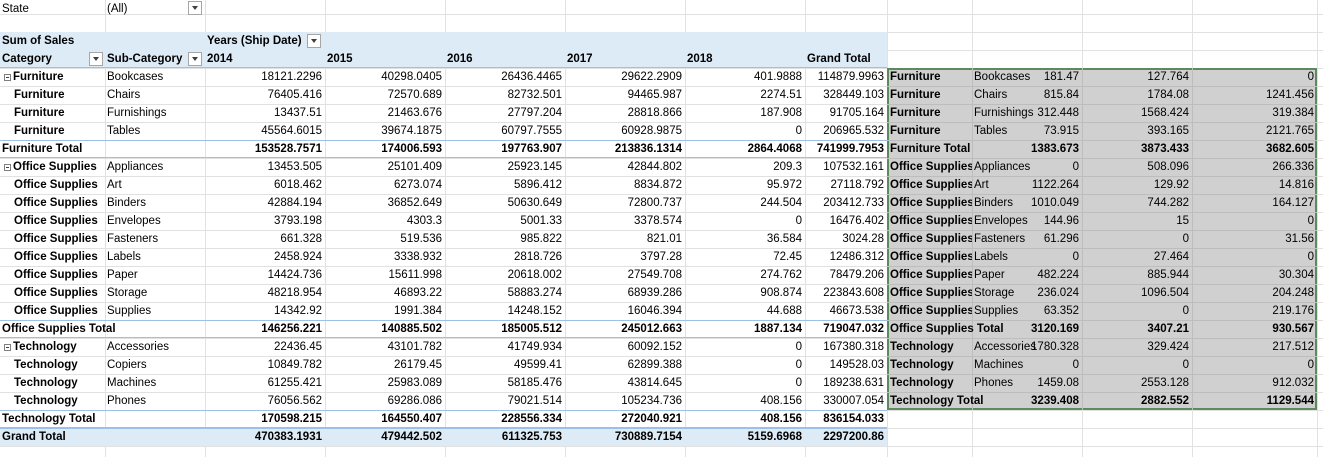 The width and height of the screenshot is (1323, 457). I want to click on value-cell: 43101.782, so click(414, 347).